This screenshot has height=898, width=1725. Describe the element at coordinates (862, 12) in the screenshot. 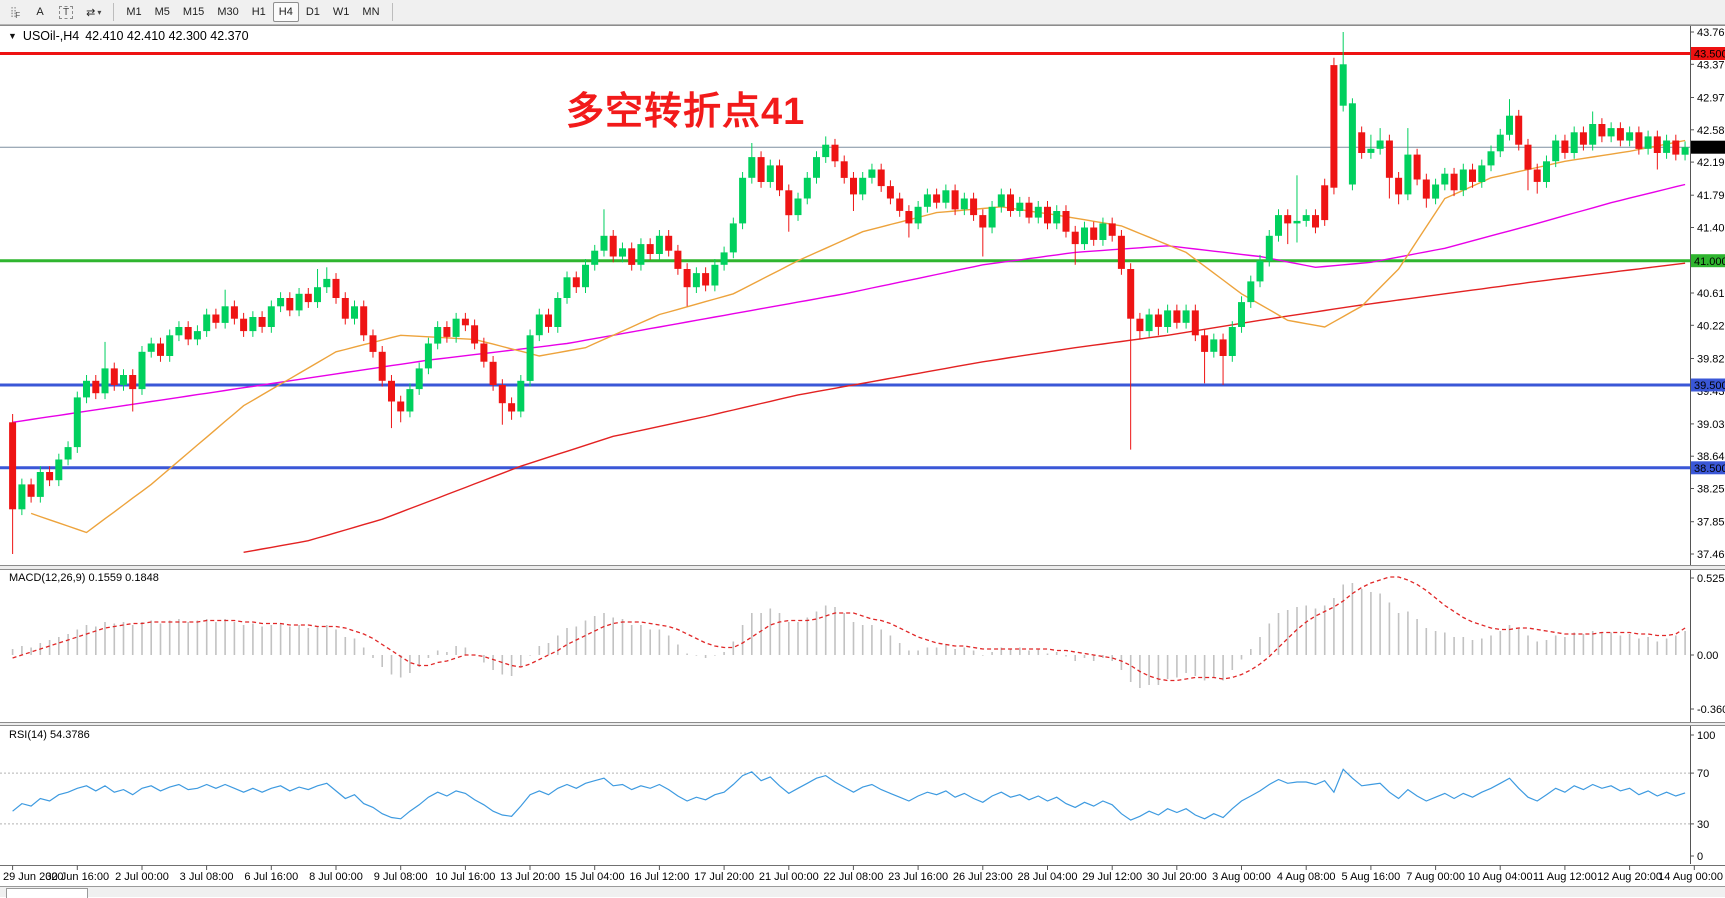

I see `top-toolbar: ⣿ F A T ⇄ ▾ M1 M5 M15 M30 H1 H4 D1 W1 MN` at that location.